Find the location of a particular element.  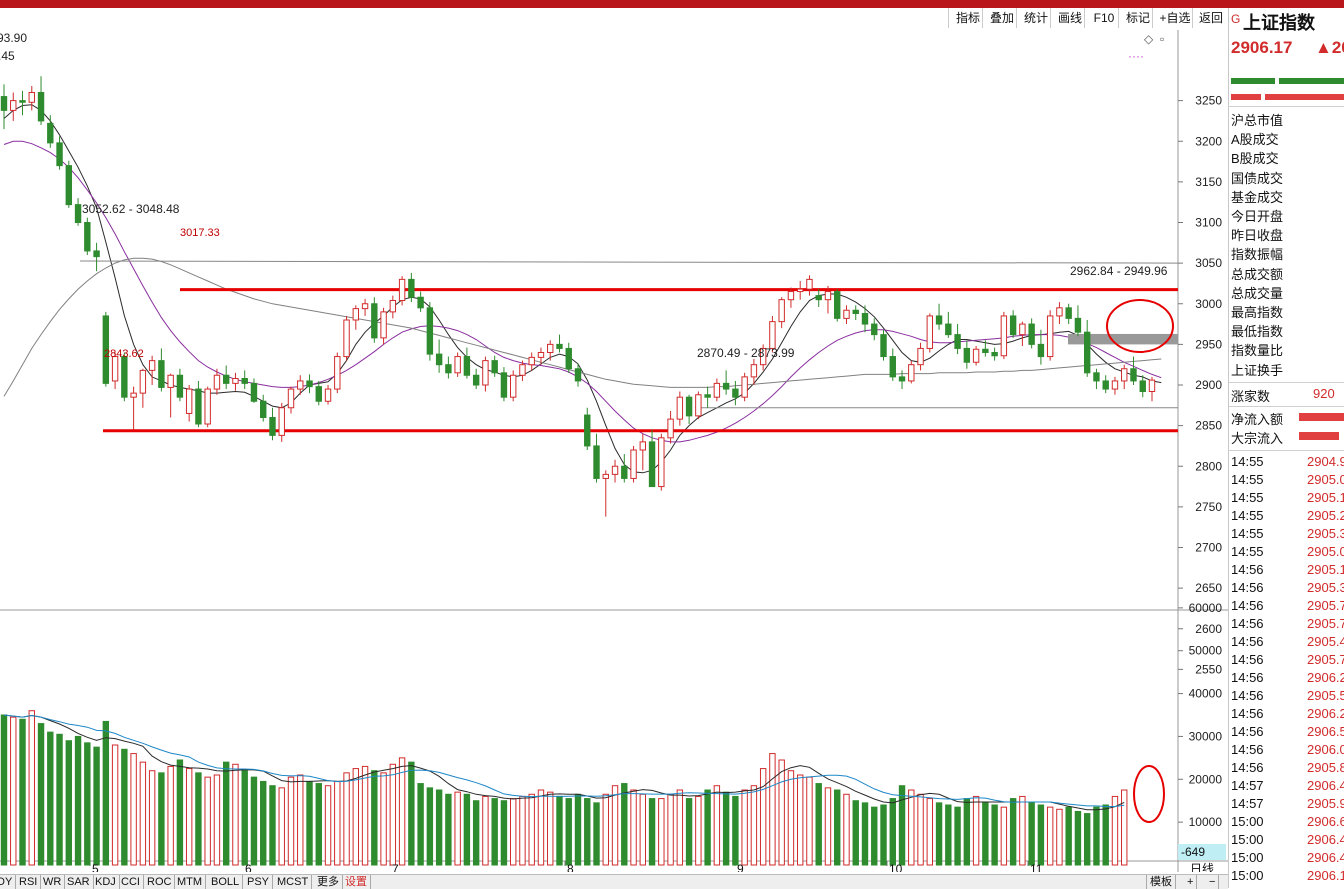

price-tick-label: 3150 is located at coordinates (1208, 182).